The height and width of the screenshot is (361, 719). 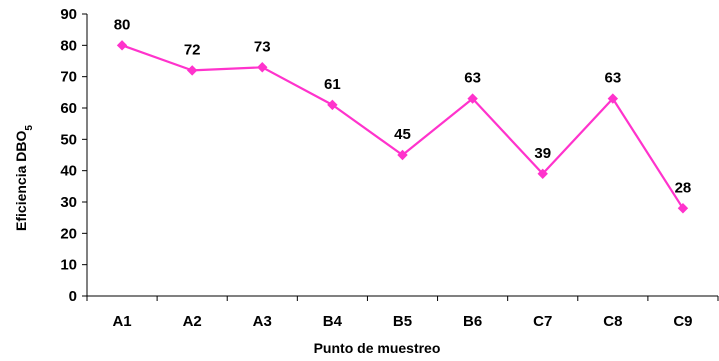 I want to click on y-axis-title: Eficiencia DBO5, so click(x=24, y=178).